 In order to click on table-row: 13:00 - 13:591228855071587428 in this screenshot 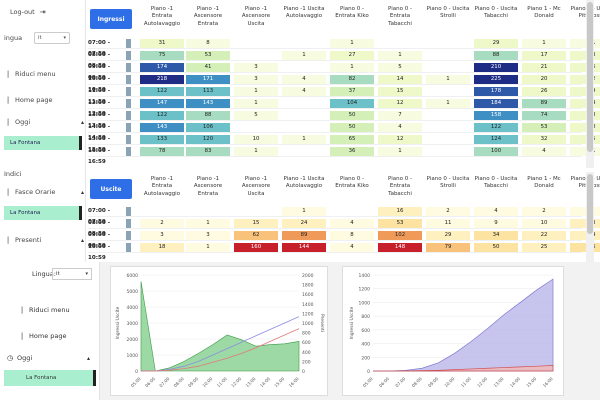, I will do `click(344, 119)`.